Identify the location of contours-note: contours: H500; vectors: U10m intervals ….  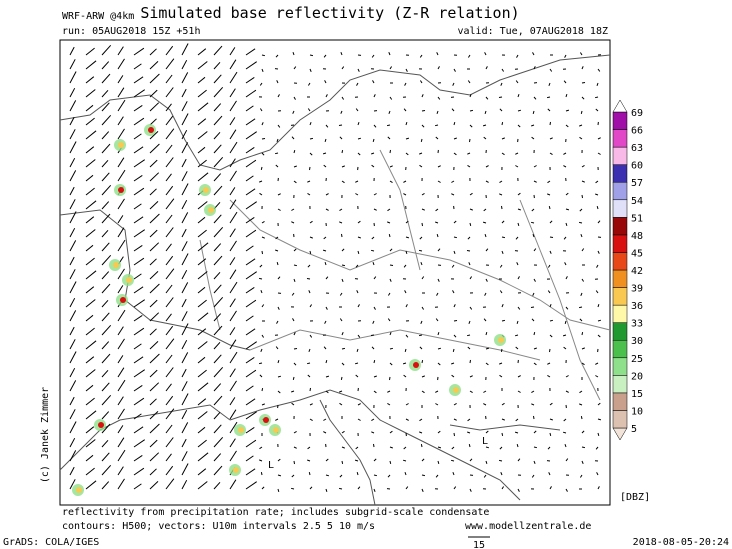
(218, 526).